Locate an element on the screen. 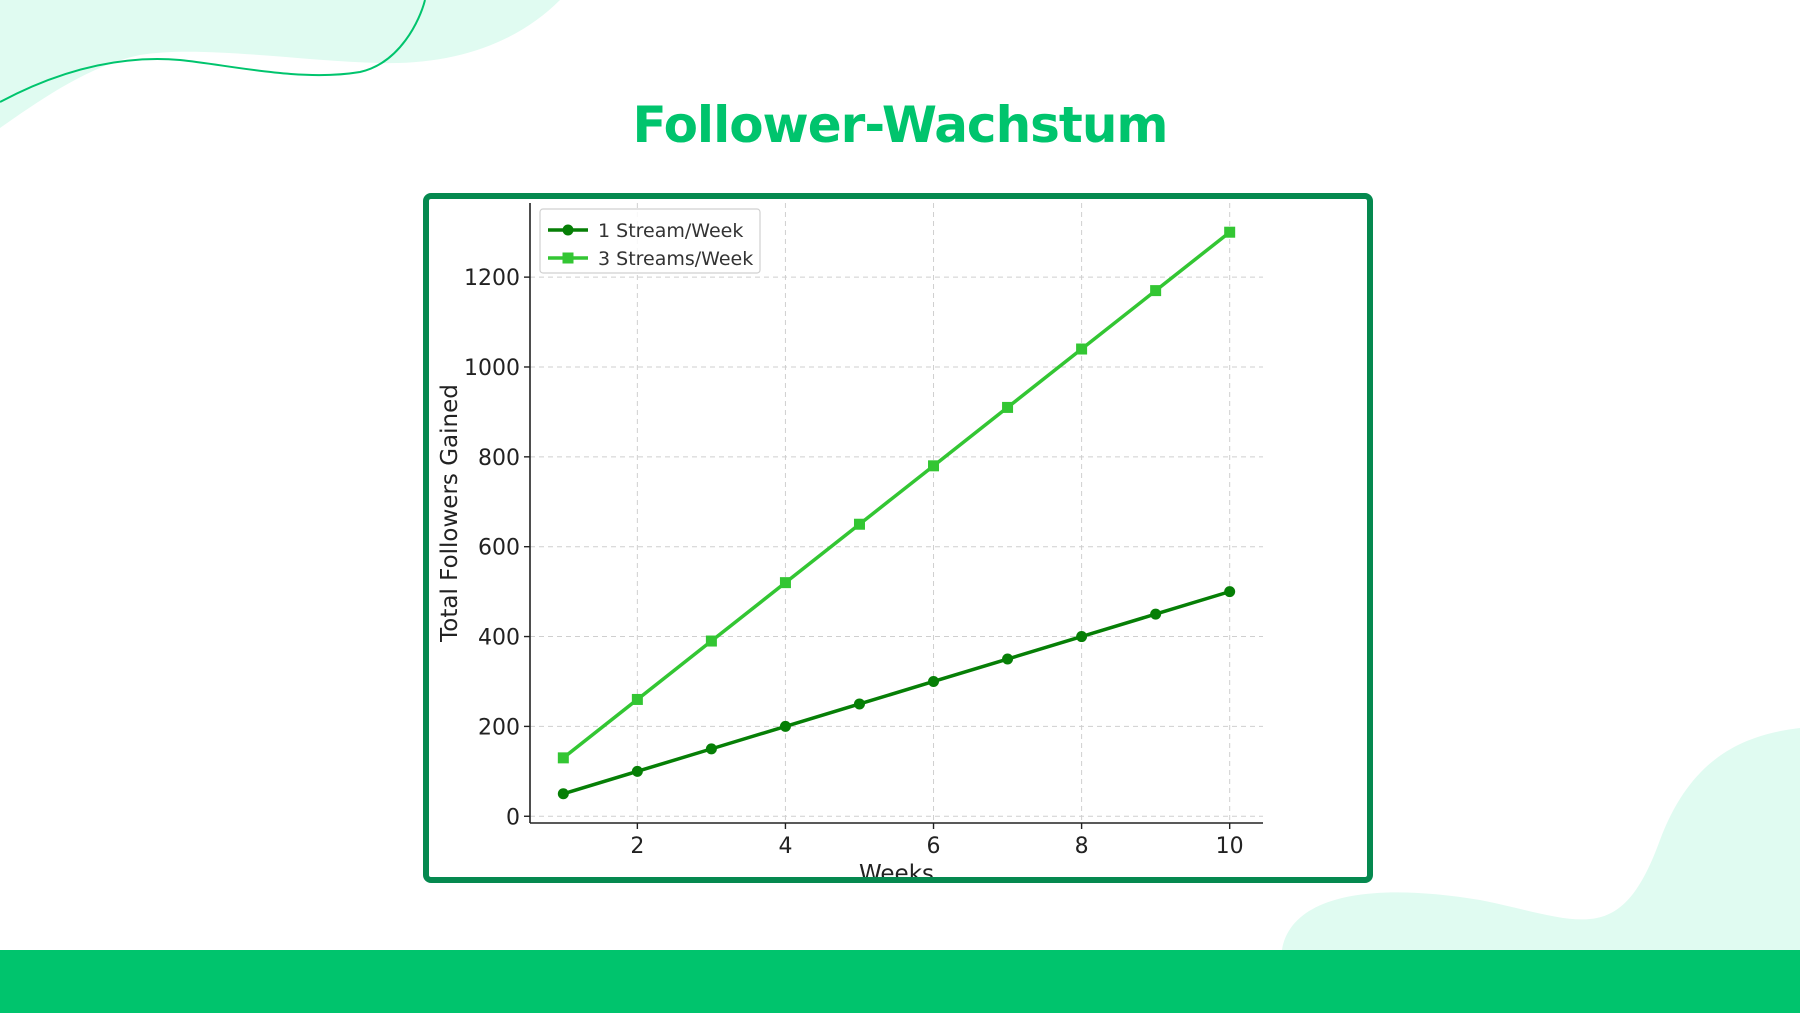 This screenshot has width=1800, height=1013. y-tick-label: 200 is located at coordinates (499, 727).